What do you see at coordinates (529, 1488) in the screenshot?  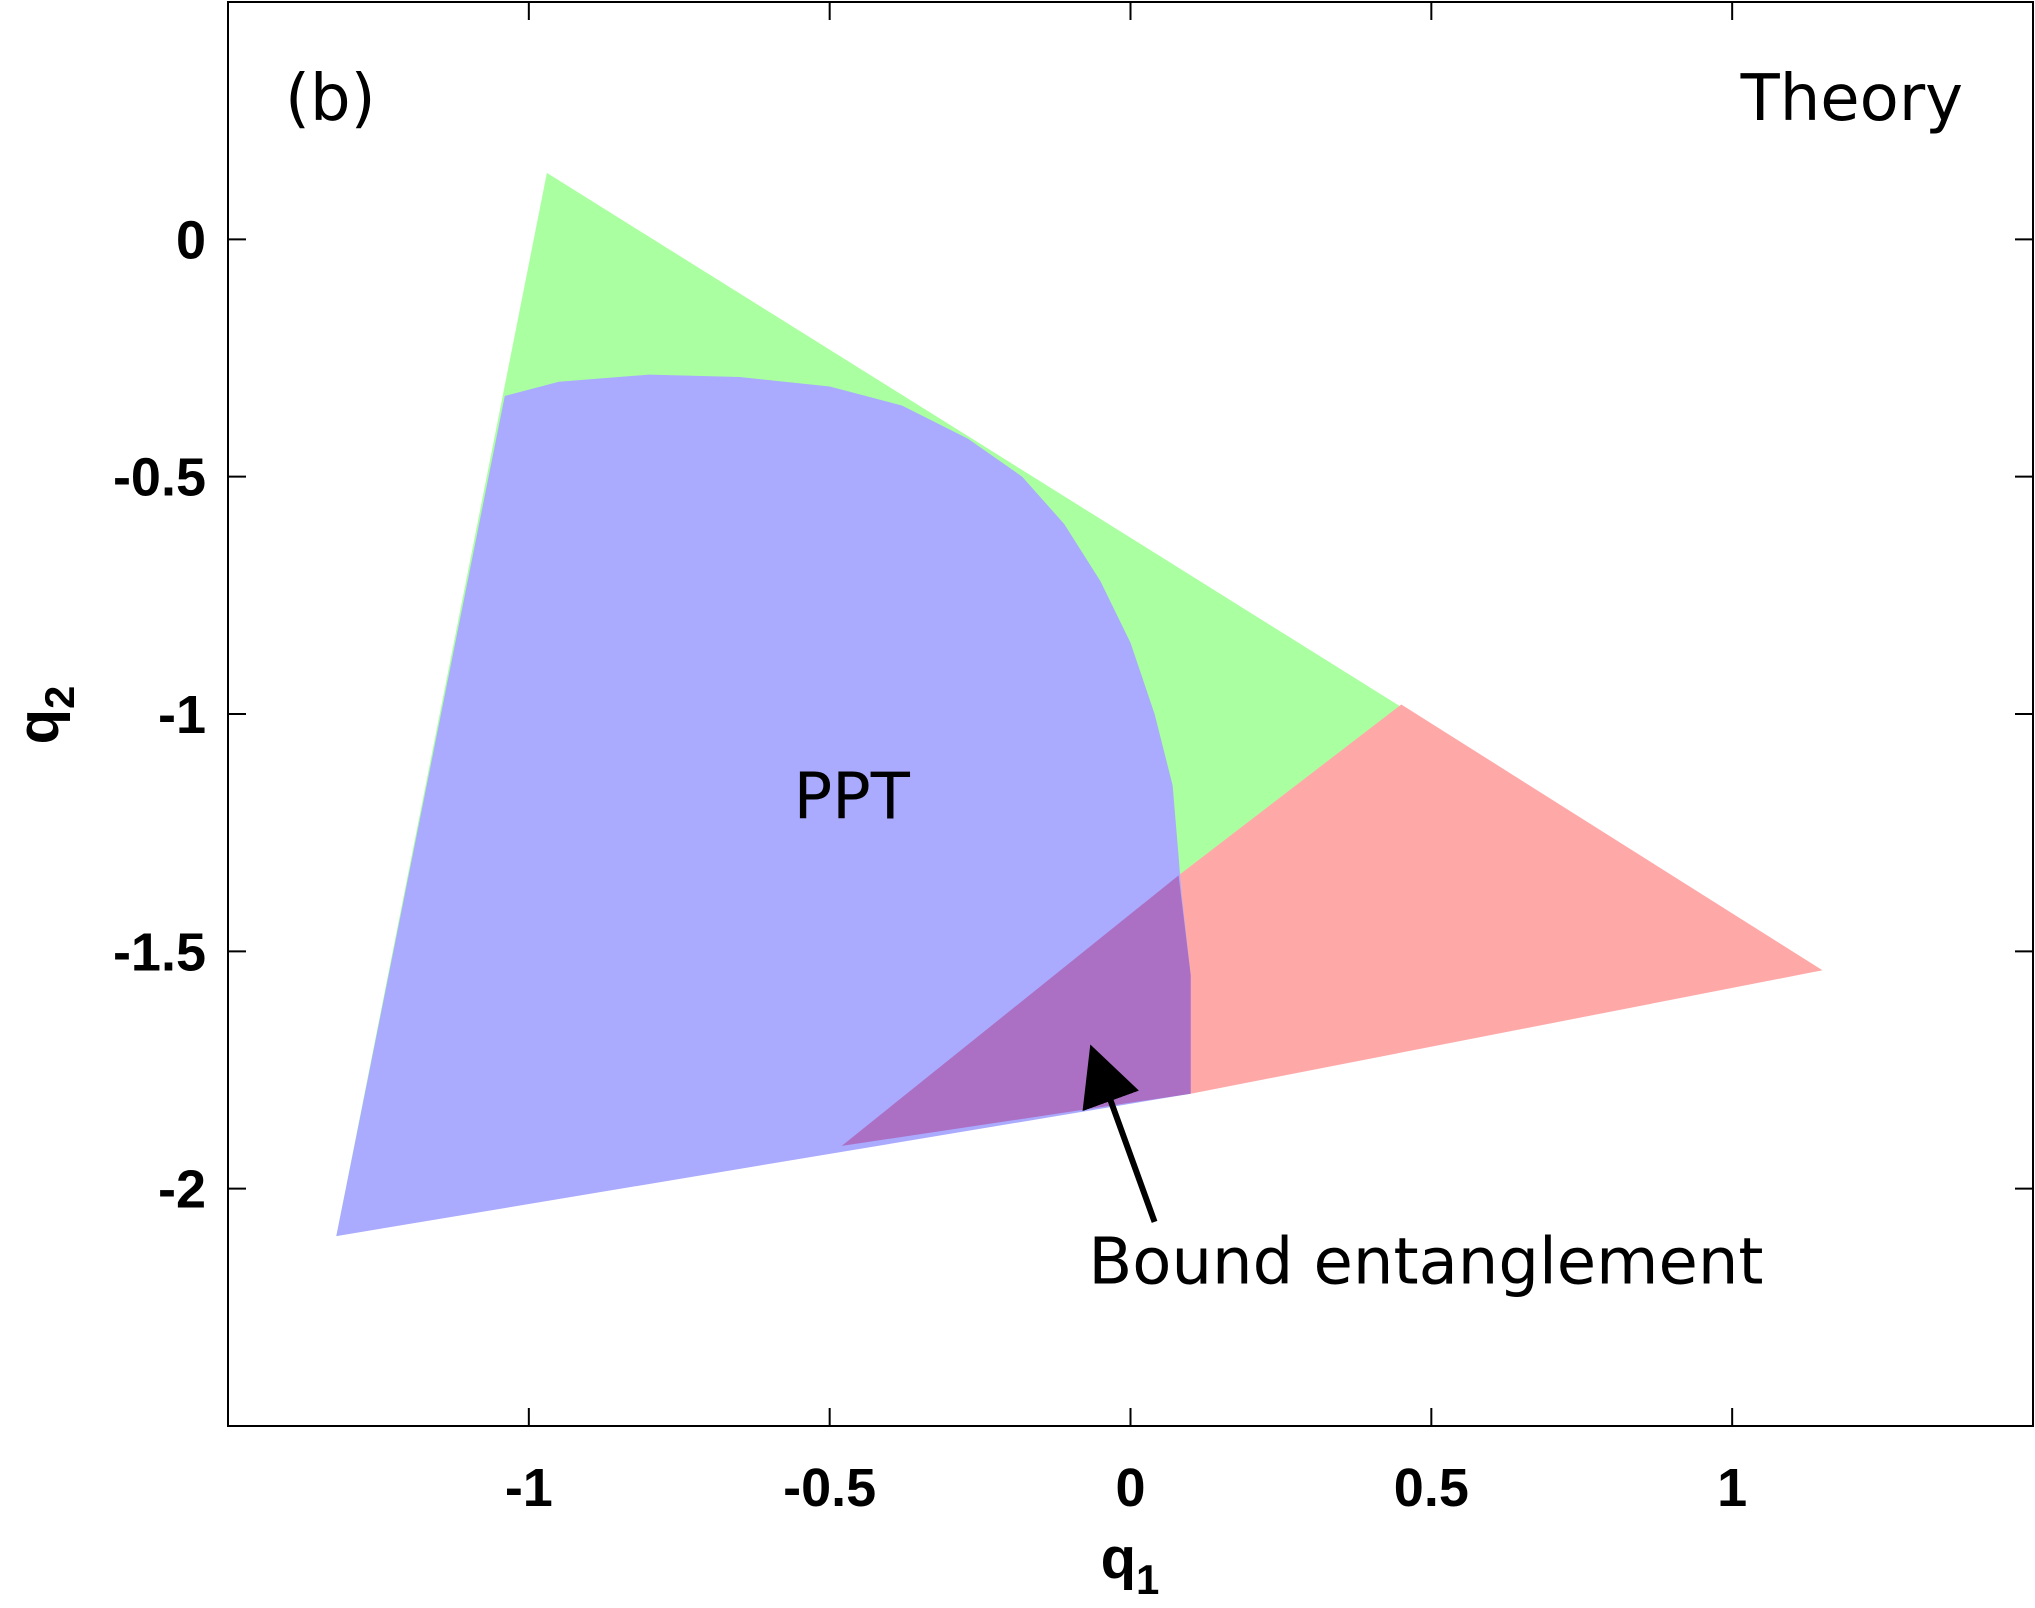 I see `x-tick-label: -1` at bounding box center [529, 1488].